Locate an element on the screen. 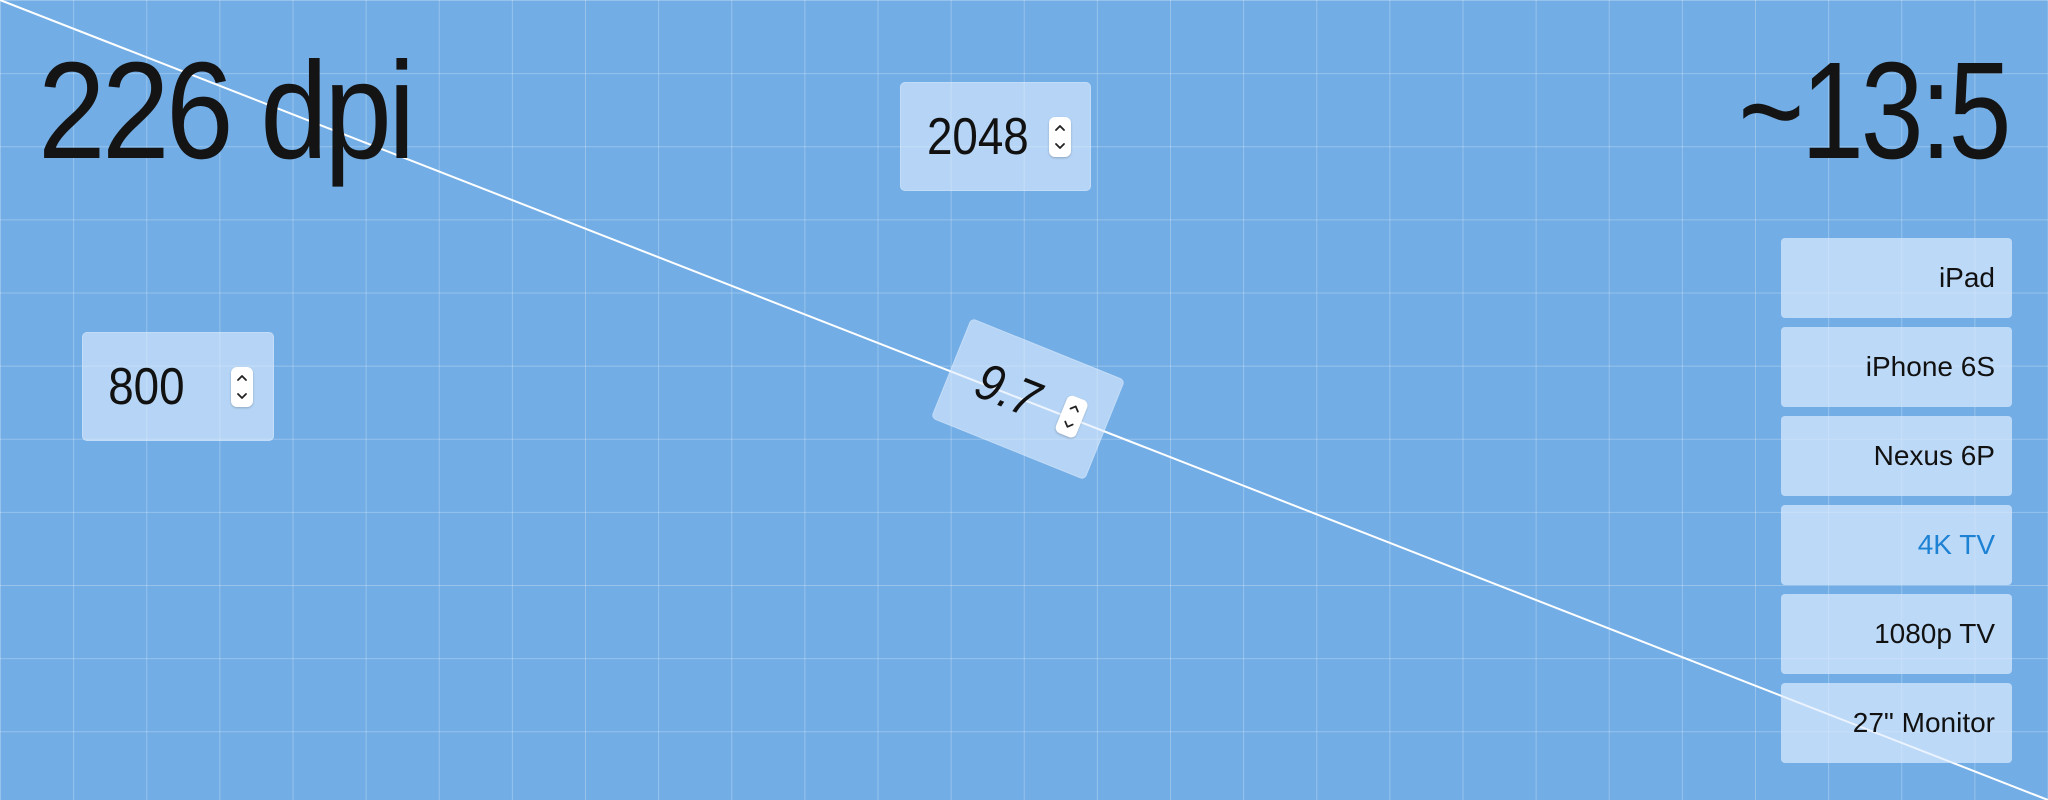 The width and height of the screenshot is (2048, 800). height-stepper is located at coordinates (242, 386).